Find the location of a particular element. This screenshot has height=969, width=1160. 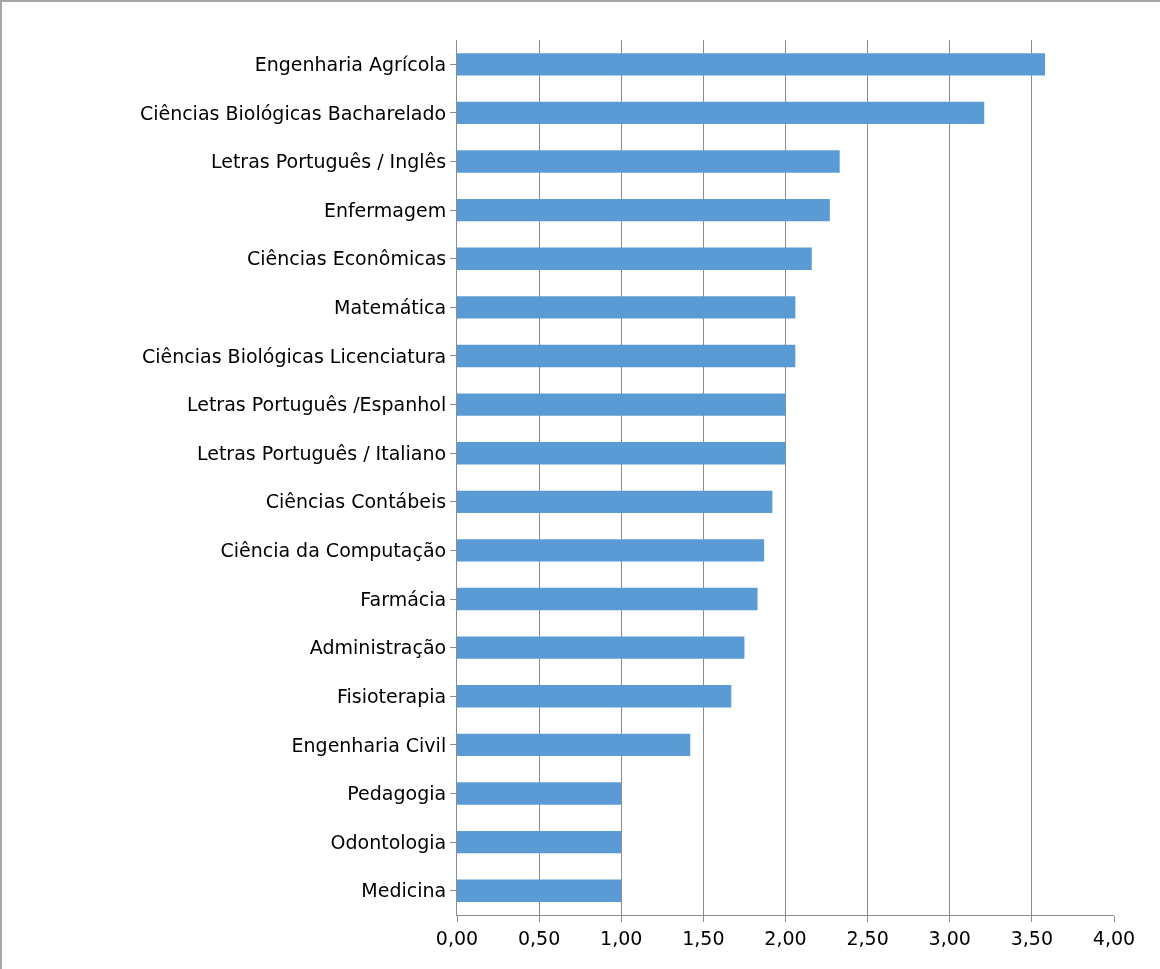

x-tick-label: 4,00 is located at coordinates (1114, 937).